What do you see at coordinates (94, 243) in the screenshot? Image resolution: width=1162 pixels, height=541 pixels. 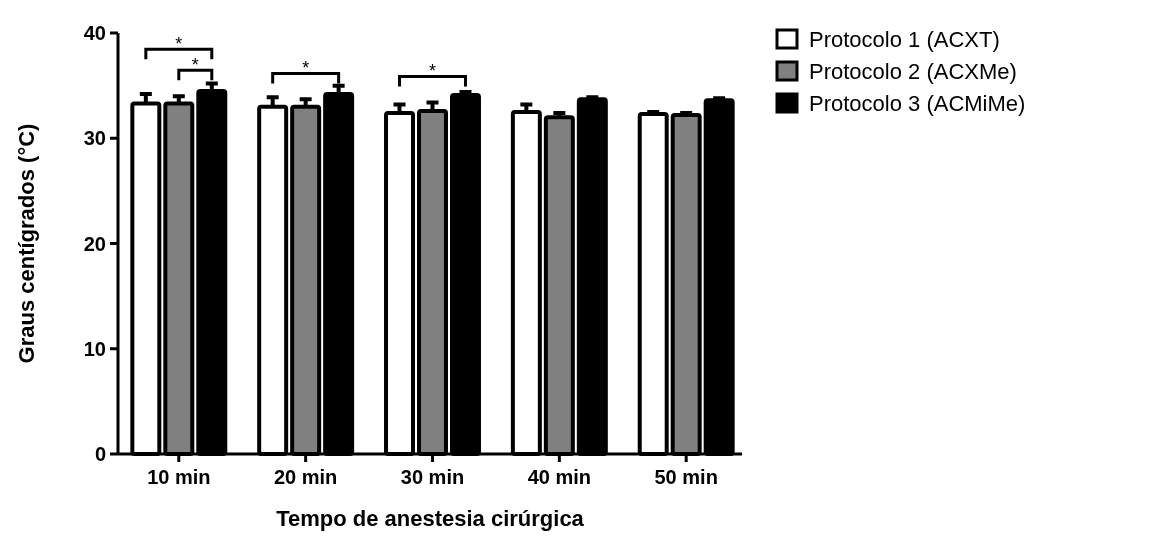 I see `y-tick-label: 20` at bounding box center [94, 243].